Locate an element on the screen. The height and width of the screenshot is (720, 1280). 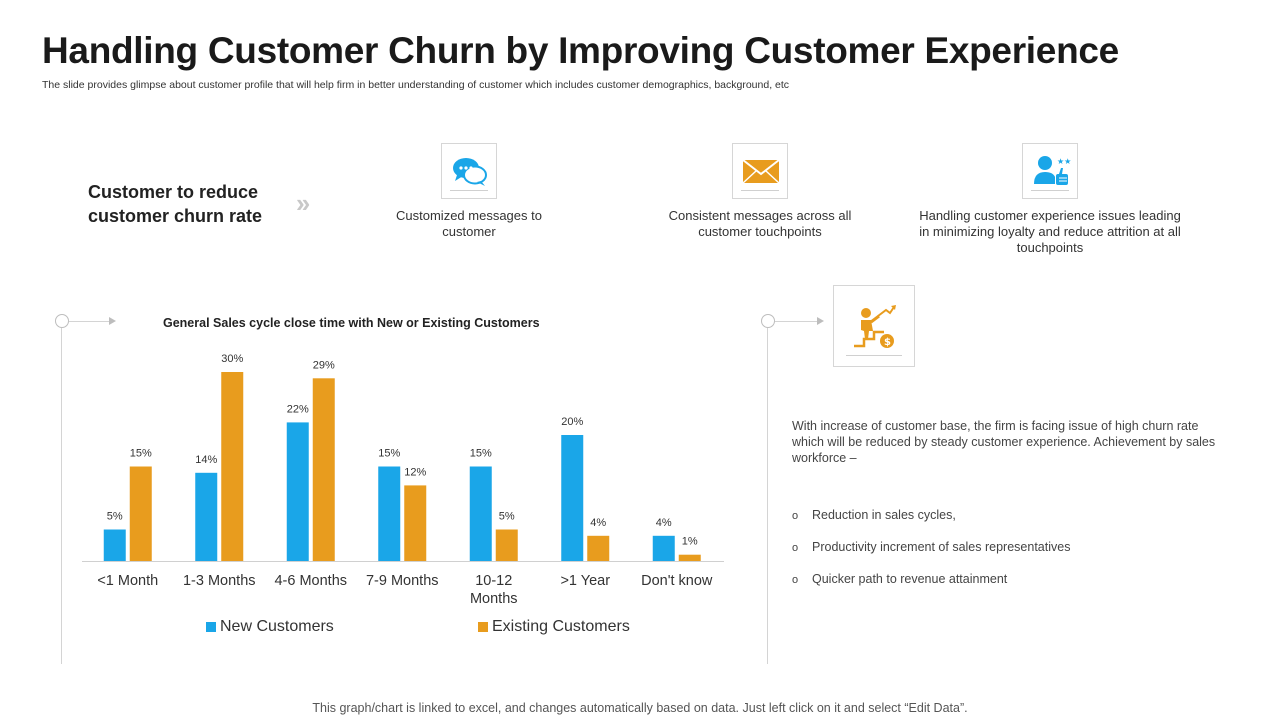
data-label: 12% is located at coordinates (415, 472).